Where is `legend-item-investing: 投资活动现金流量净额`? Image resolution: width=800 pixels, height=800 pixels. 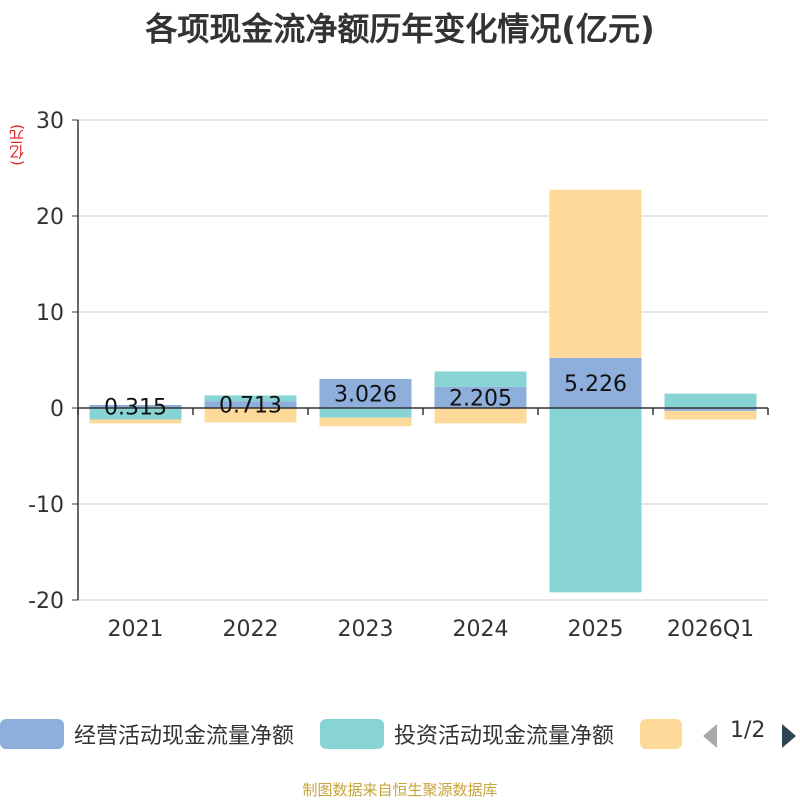
legend-item-investing: 投资活动现金流量净额 is located at coordinates (467, 734).